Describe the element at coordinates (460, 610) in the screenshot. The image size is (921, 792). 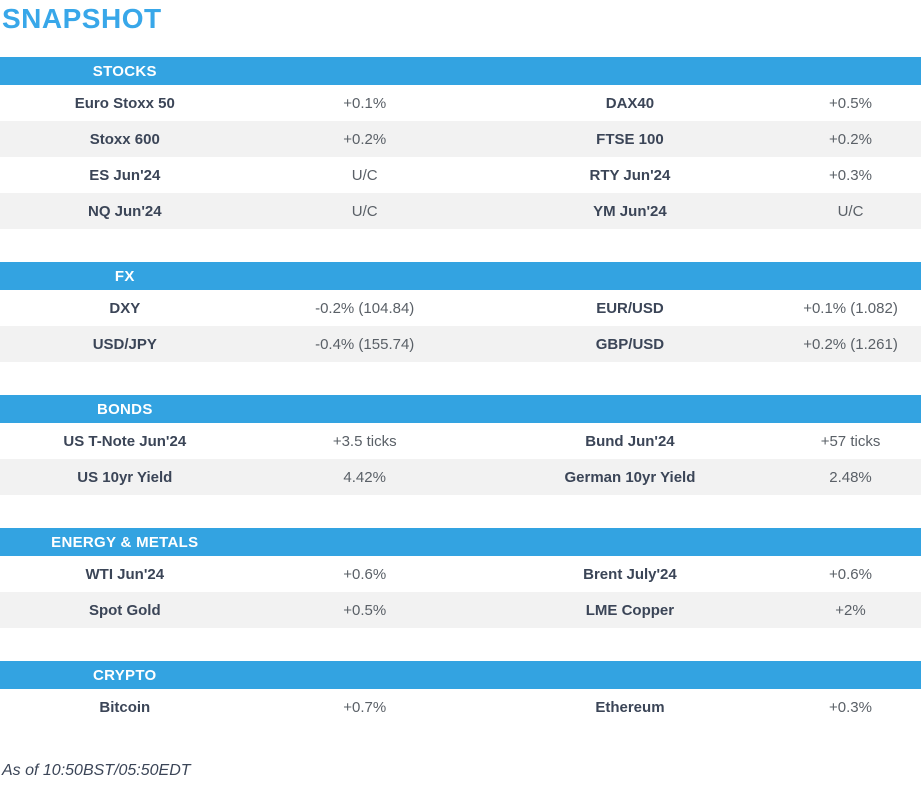
I see `table-row: Spot Gold +0.5% LME Copper +2%` at that location.